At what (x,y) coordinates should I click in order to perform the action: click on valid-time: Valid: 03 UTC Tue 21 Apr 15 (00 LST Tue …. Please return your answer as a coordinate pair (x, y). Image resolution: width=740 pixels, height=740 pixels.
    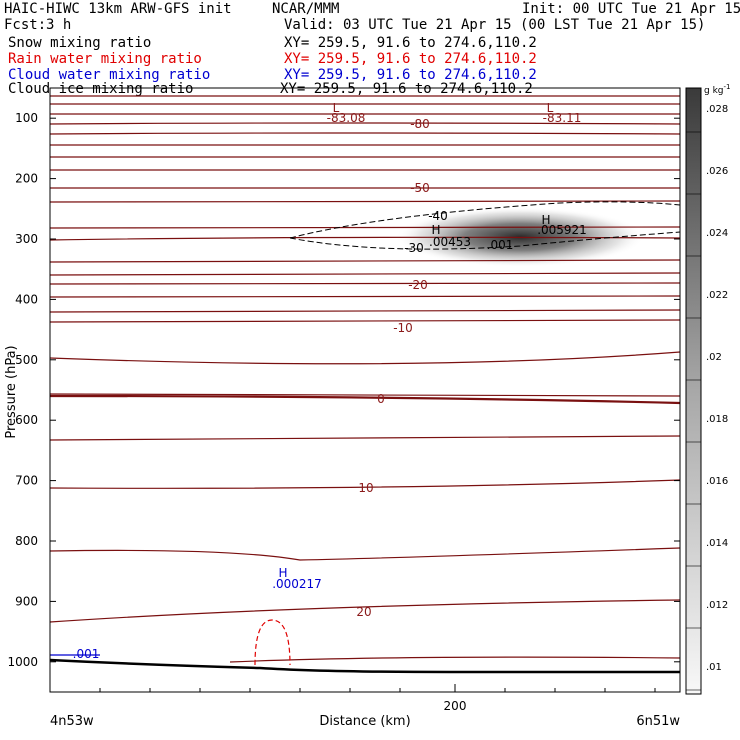
    Looking at the image, I should click on (495, 25).